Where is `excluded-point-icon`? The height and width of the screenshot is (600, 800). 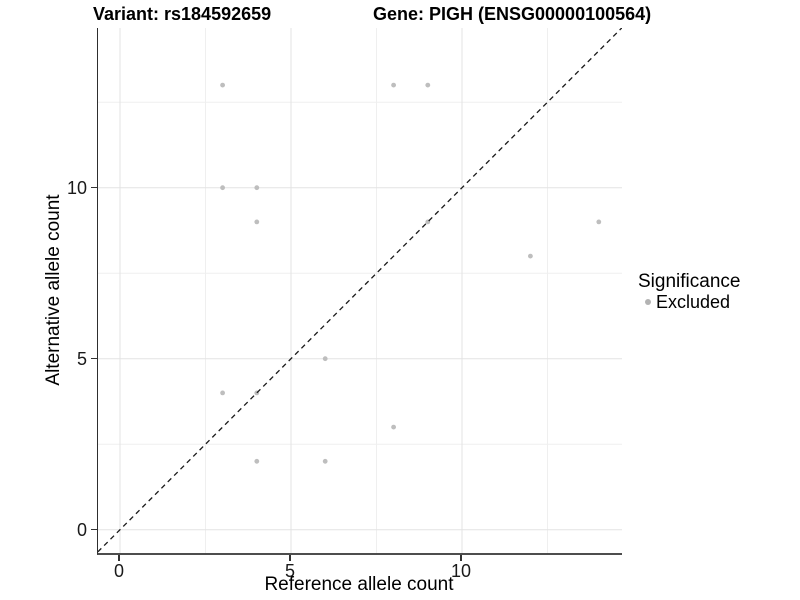 excluded-point-icon is located at coordinates (648, 302).